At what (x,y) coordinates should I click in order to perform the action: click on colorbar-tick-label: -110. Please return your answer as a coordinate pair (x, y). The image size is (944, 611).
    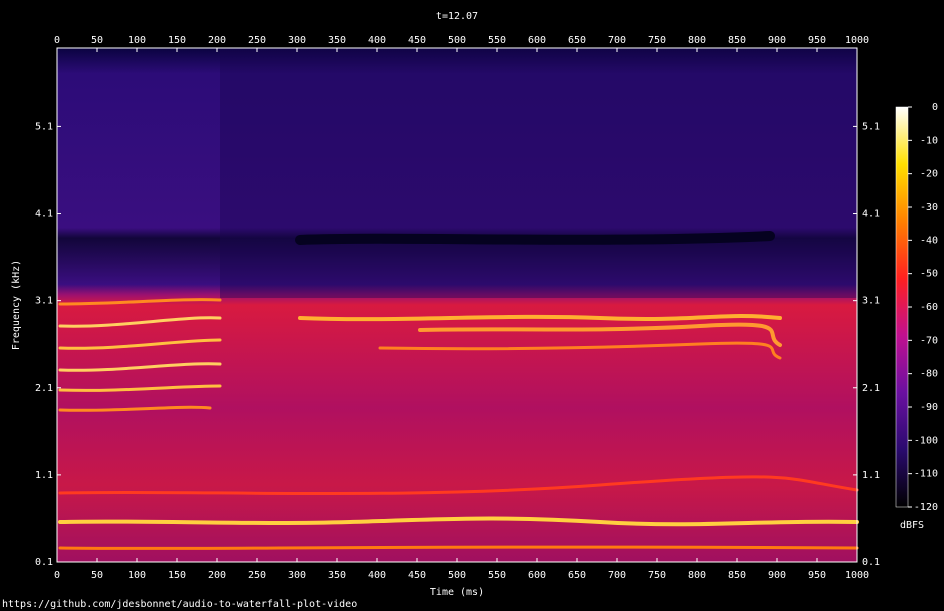
    Looking at the image, I should click on (926, 474).